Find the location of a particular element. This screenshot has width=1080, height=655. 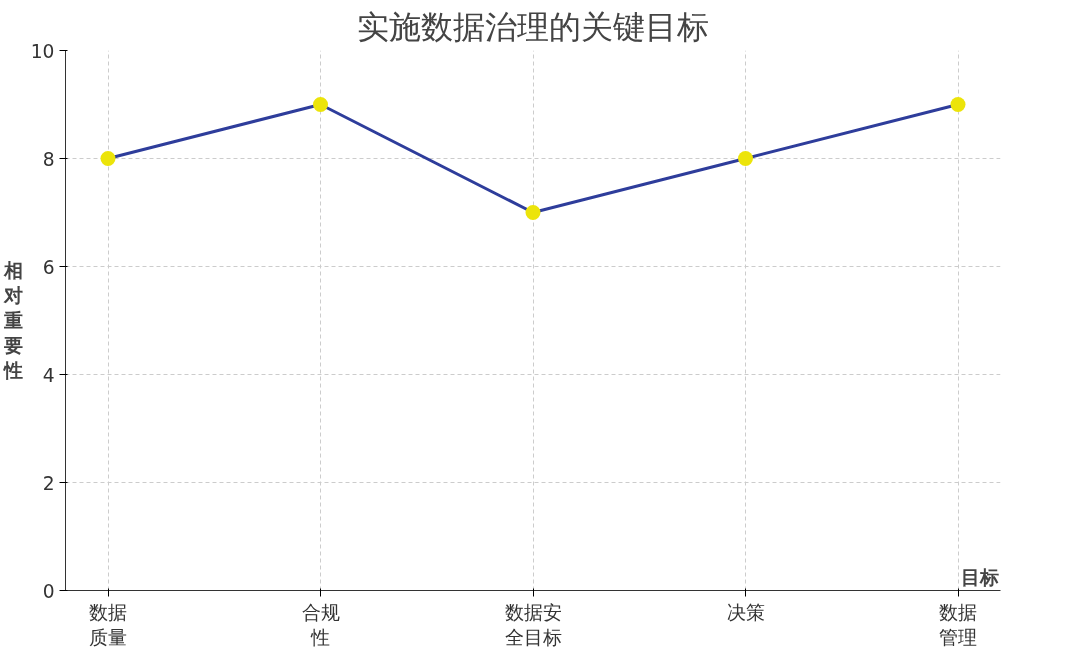

x-tick-label: 数据管理 is located at coordinates (958, 624).